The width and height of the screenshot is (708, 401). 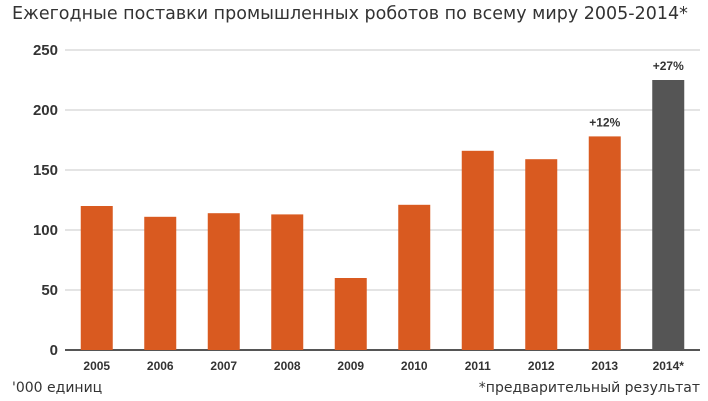 I want to click on data-label: +12%, so click(x=604, y=122).